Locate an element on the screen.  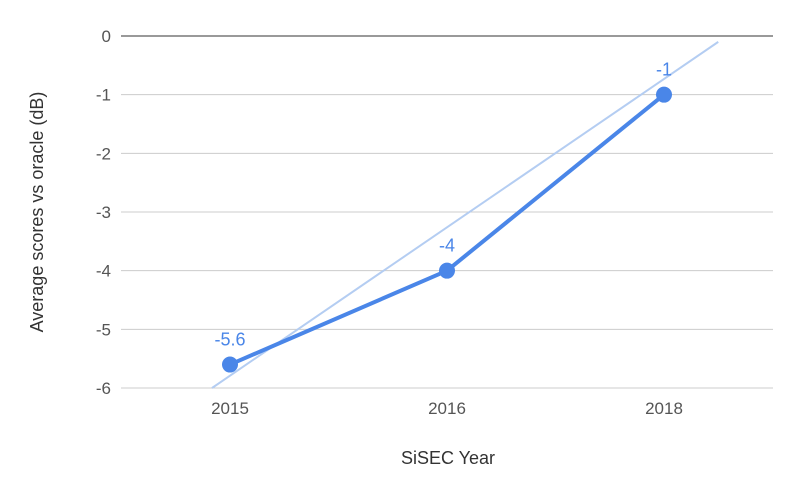
y-tick-label: -5 is located at coordinates (103, 329).